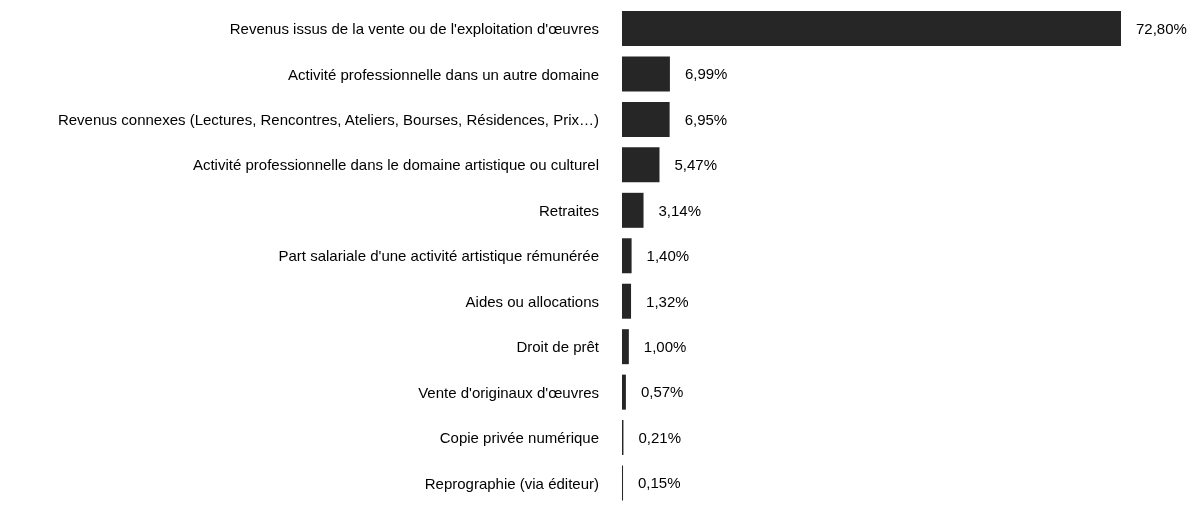 The image size is (1195, 514). I want to click on y-tick-label: Revenus issus de la vente ou de l'exploitation d'œuvres, so click(414, 29).